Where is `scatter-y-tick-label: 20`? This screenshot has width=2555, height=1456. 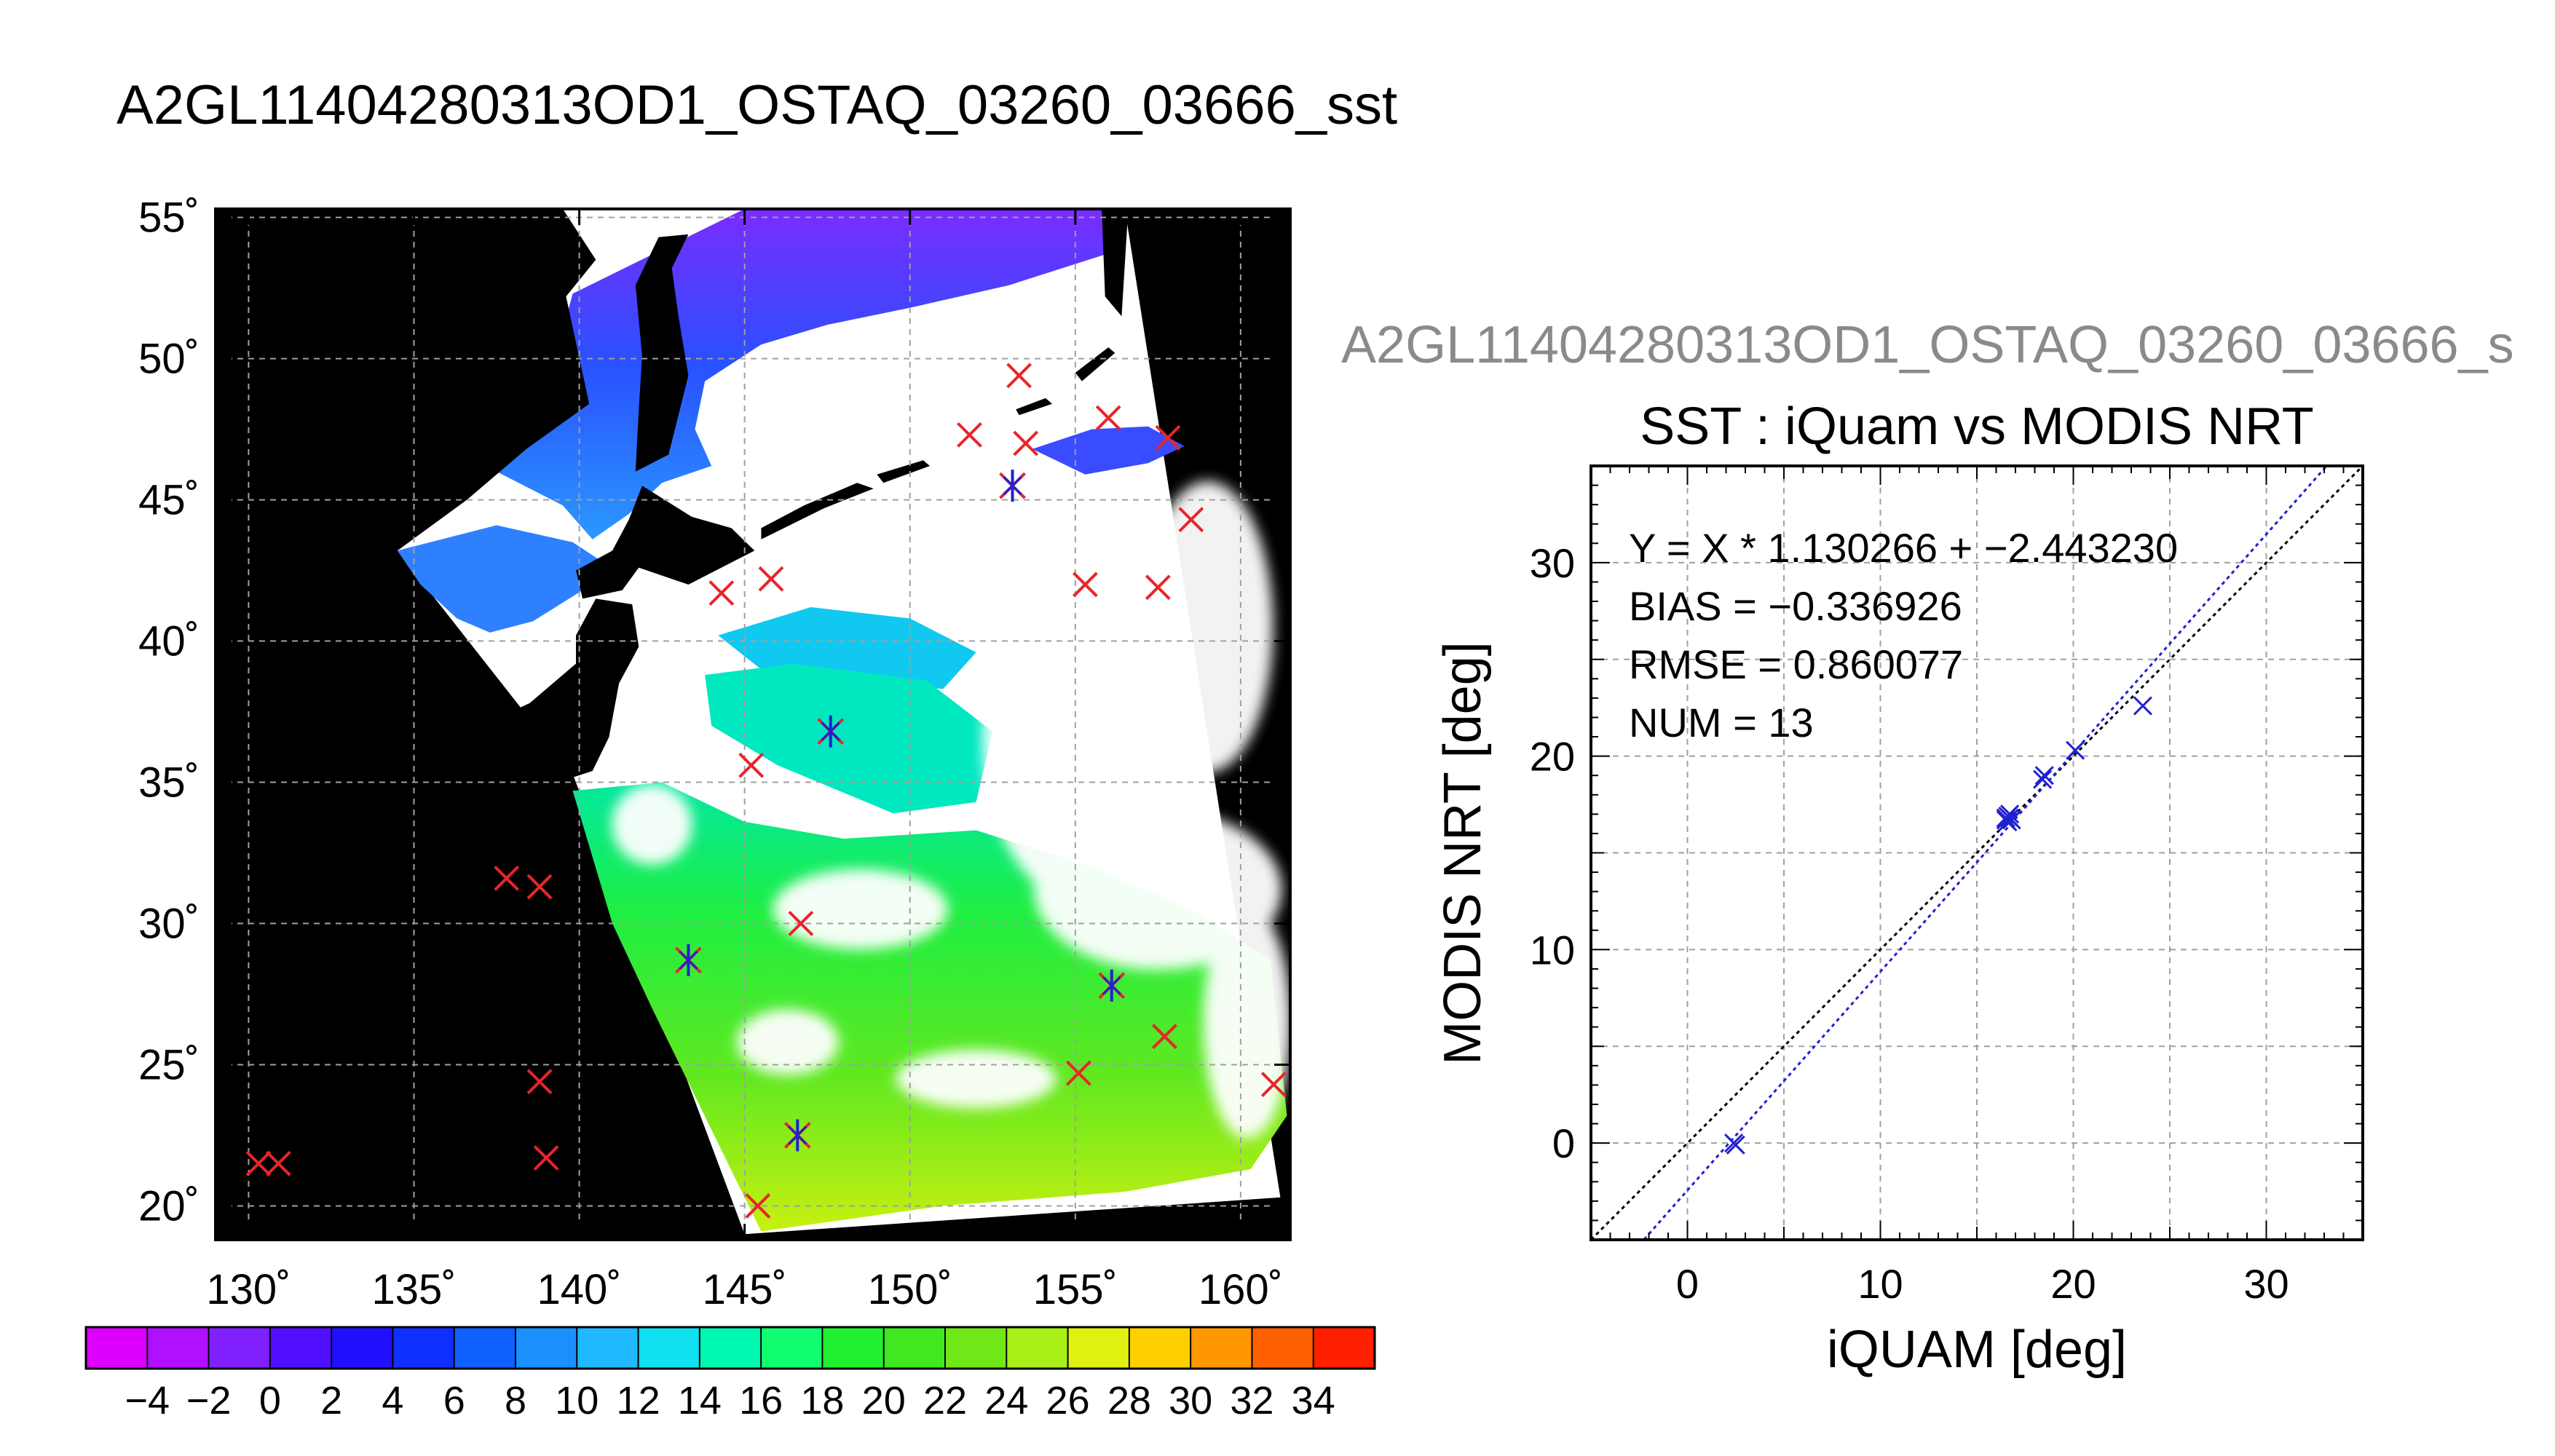
scatter-y-tick-label: 20 is located at coordinates (1552, 757).